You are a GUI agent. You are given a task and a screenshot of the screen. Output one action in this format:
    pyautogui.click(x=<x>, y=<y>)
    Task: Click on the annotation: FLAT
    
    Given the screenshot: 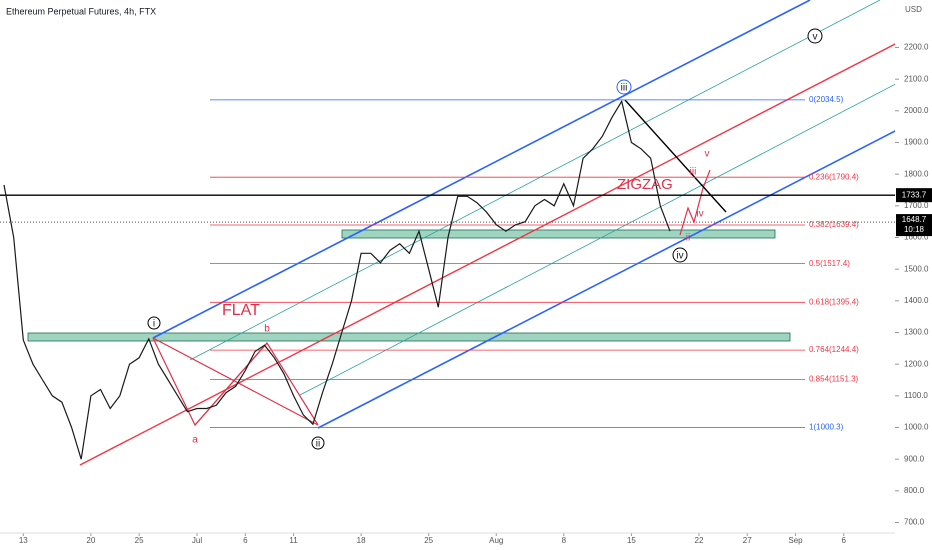 What is the action you would take?
    pyautogui.click(x=241, y=310)
    